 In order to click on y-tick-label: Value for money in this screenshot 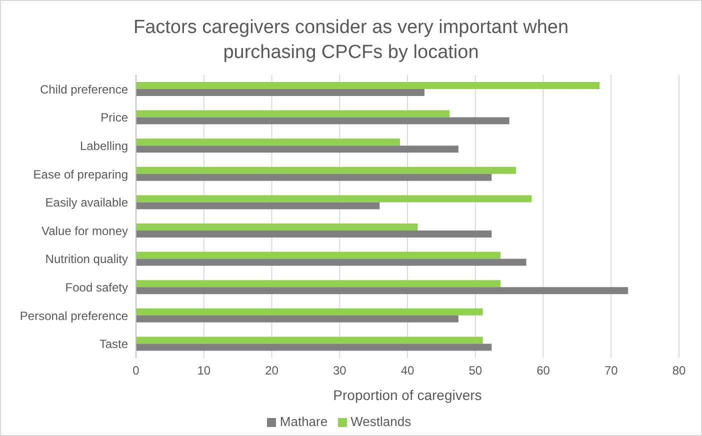, I will do `click(85, 231)`.